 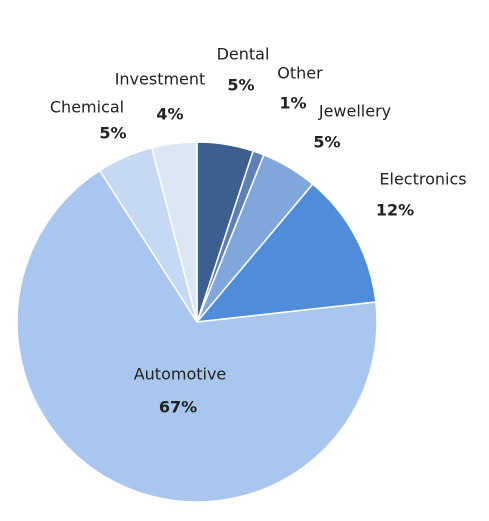 I want to click on slice-label: Automotive, so click(x=180, y=374).